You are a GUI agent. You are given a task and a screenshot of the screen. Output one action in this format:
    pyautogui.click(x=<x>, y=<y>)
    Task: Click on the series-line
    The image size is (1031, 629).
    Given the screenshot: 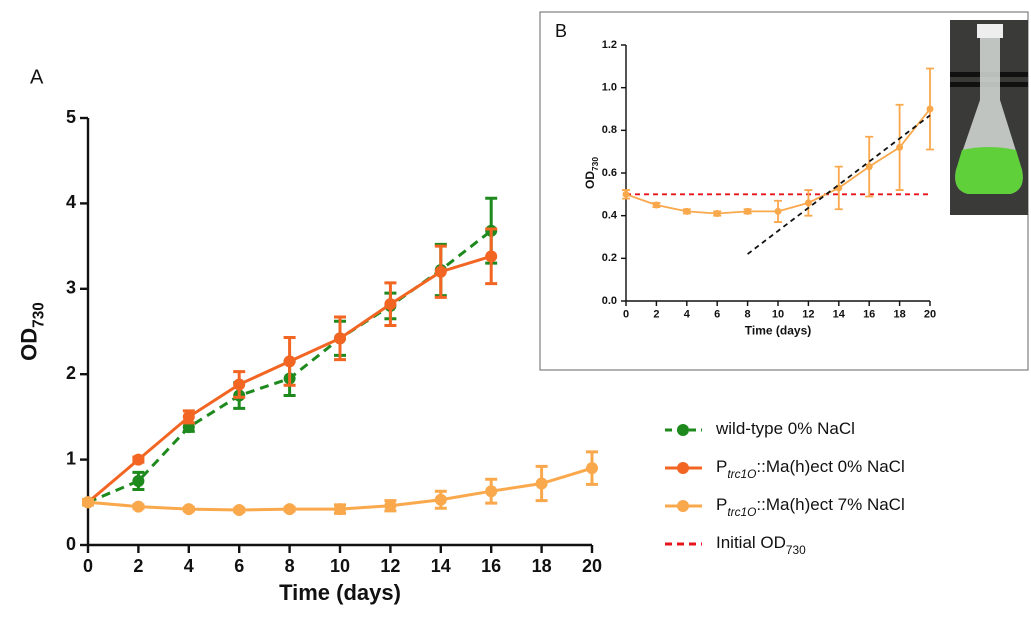 What is the action you would take?
    pyautogui.click(x=778, y=161)
    